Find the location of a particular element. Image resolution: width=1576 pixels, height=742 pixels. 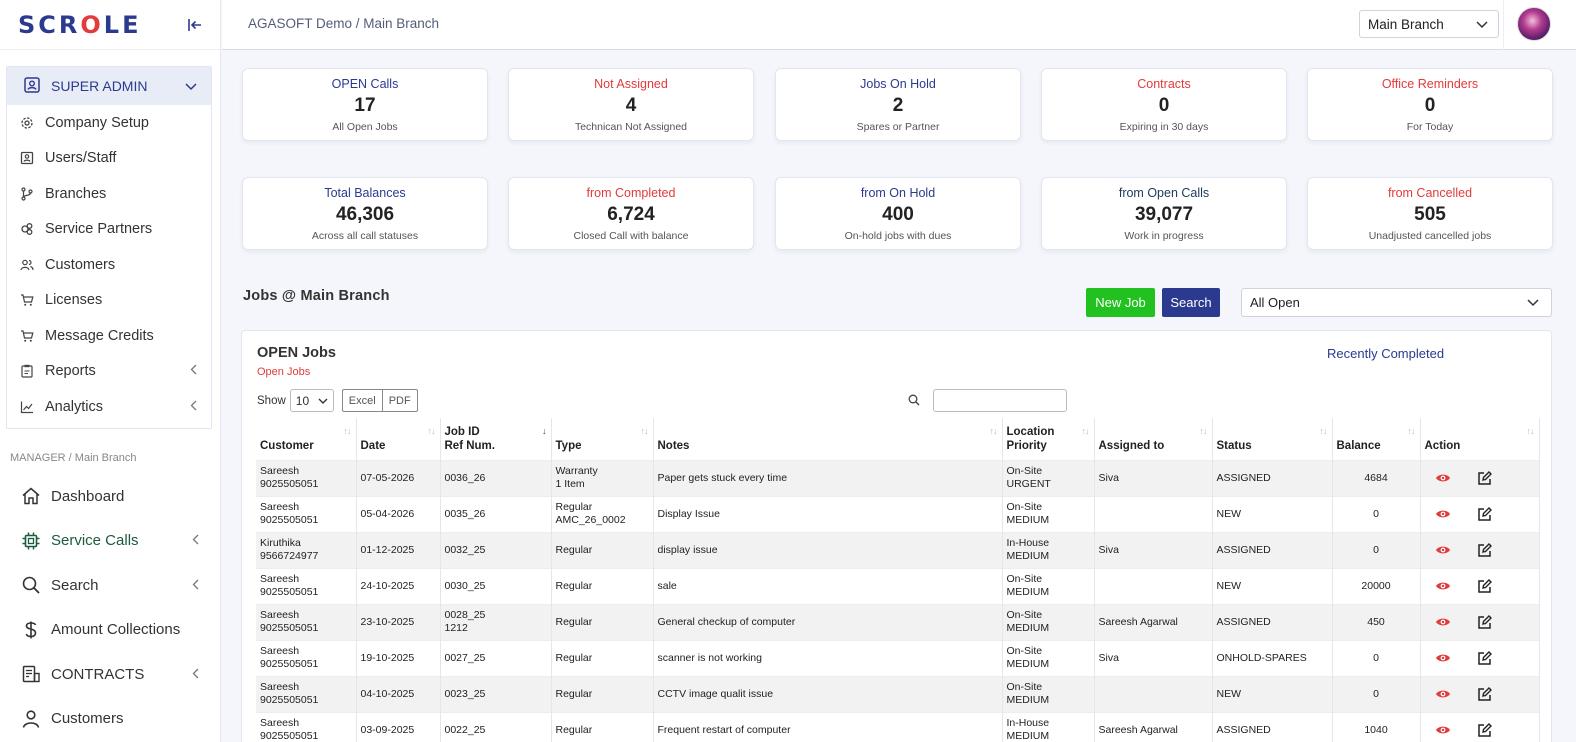

col-type: Type ↑↓ is located at coordinates (602, 439).